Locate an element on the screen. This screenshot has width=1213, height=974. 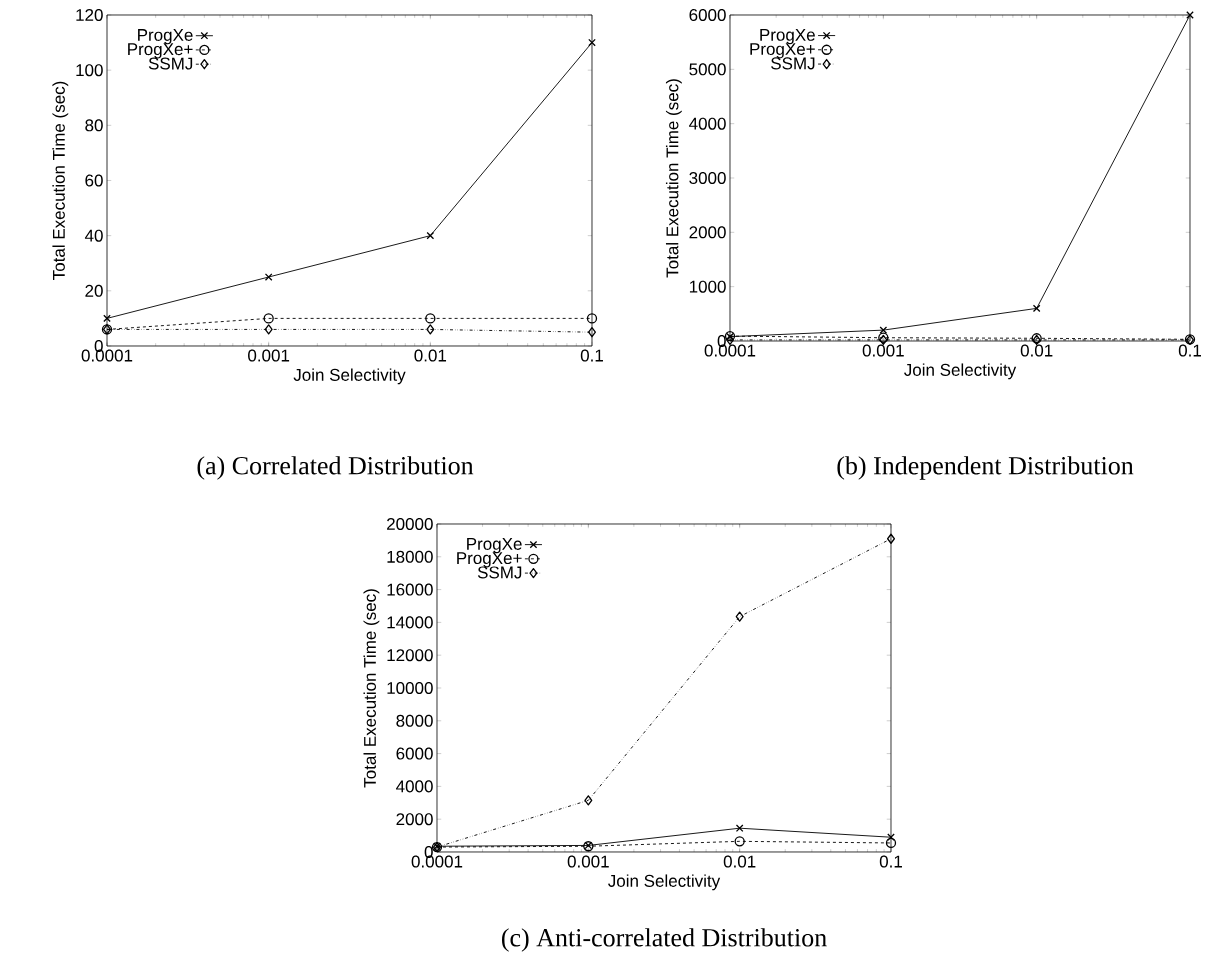
y-tick-label: 16000 is located at coordinates (410, 589).